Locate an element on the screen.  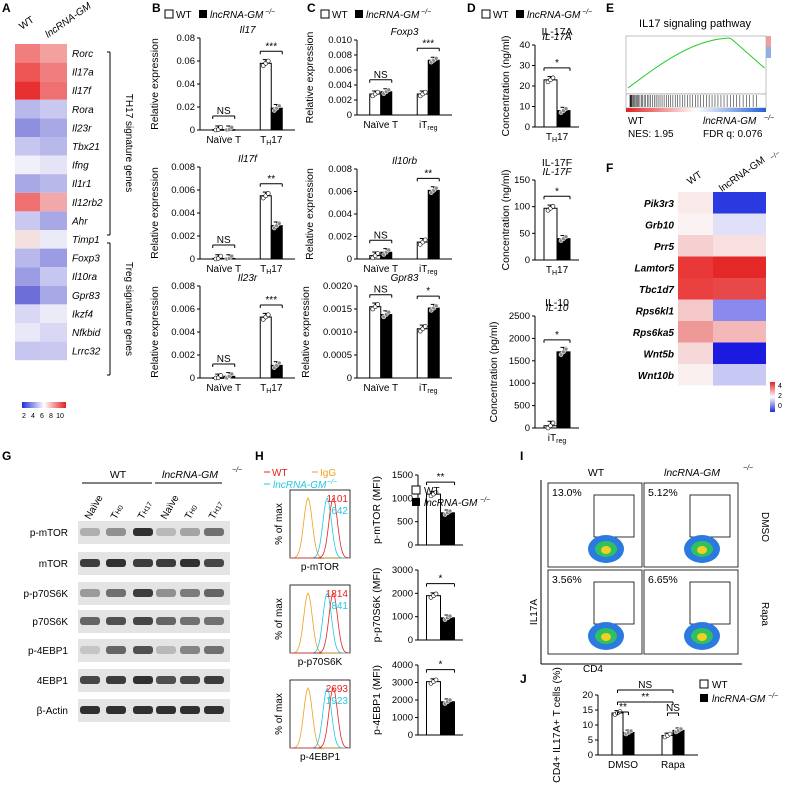
legend-wt-swatch is located at coordinates (704, 684).